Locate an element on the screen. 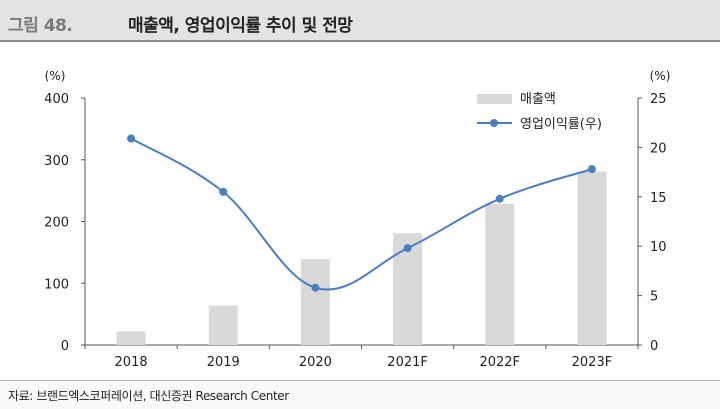 Image resolution: width=720 pixels, height=409 pixels. left-axis-unit: (%) is located at coordinates (55, 76).